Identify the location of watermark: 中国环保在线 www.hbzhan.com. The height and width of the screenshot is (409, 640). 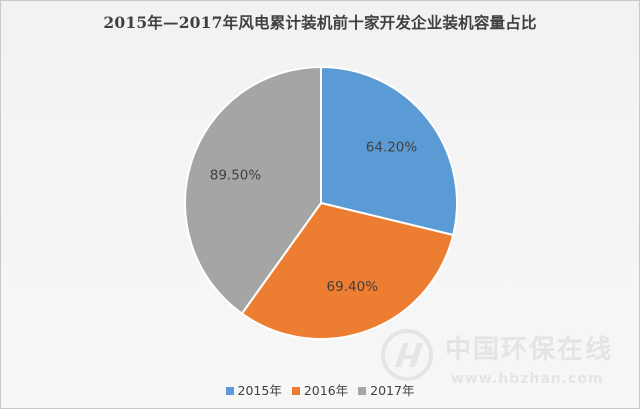
(508, 359).